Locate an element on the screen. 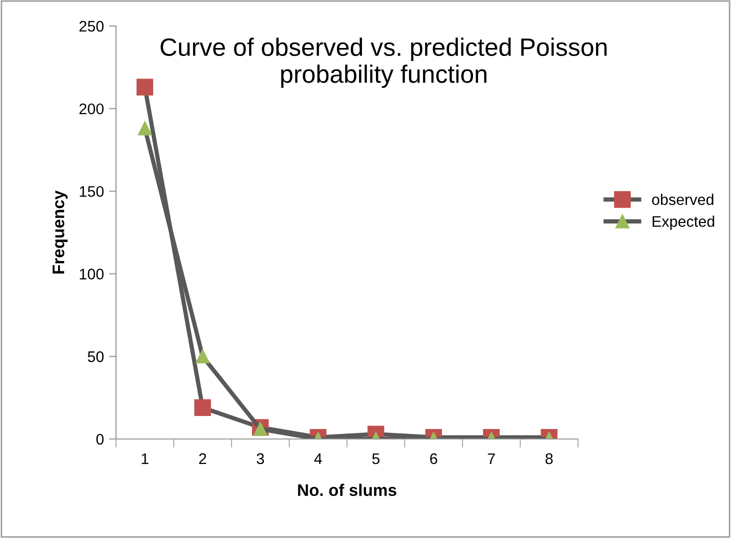 This screenshot has width=731, height=538. x-tick-label: 8 is located at coordinates (549, 458).